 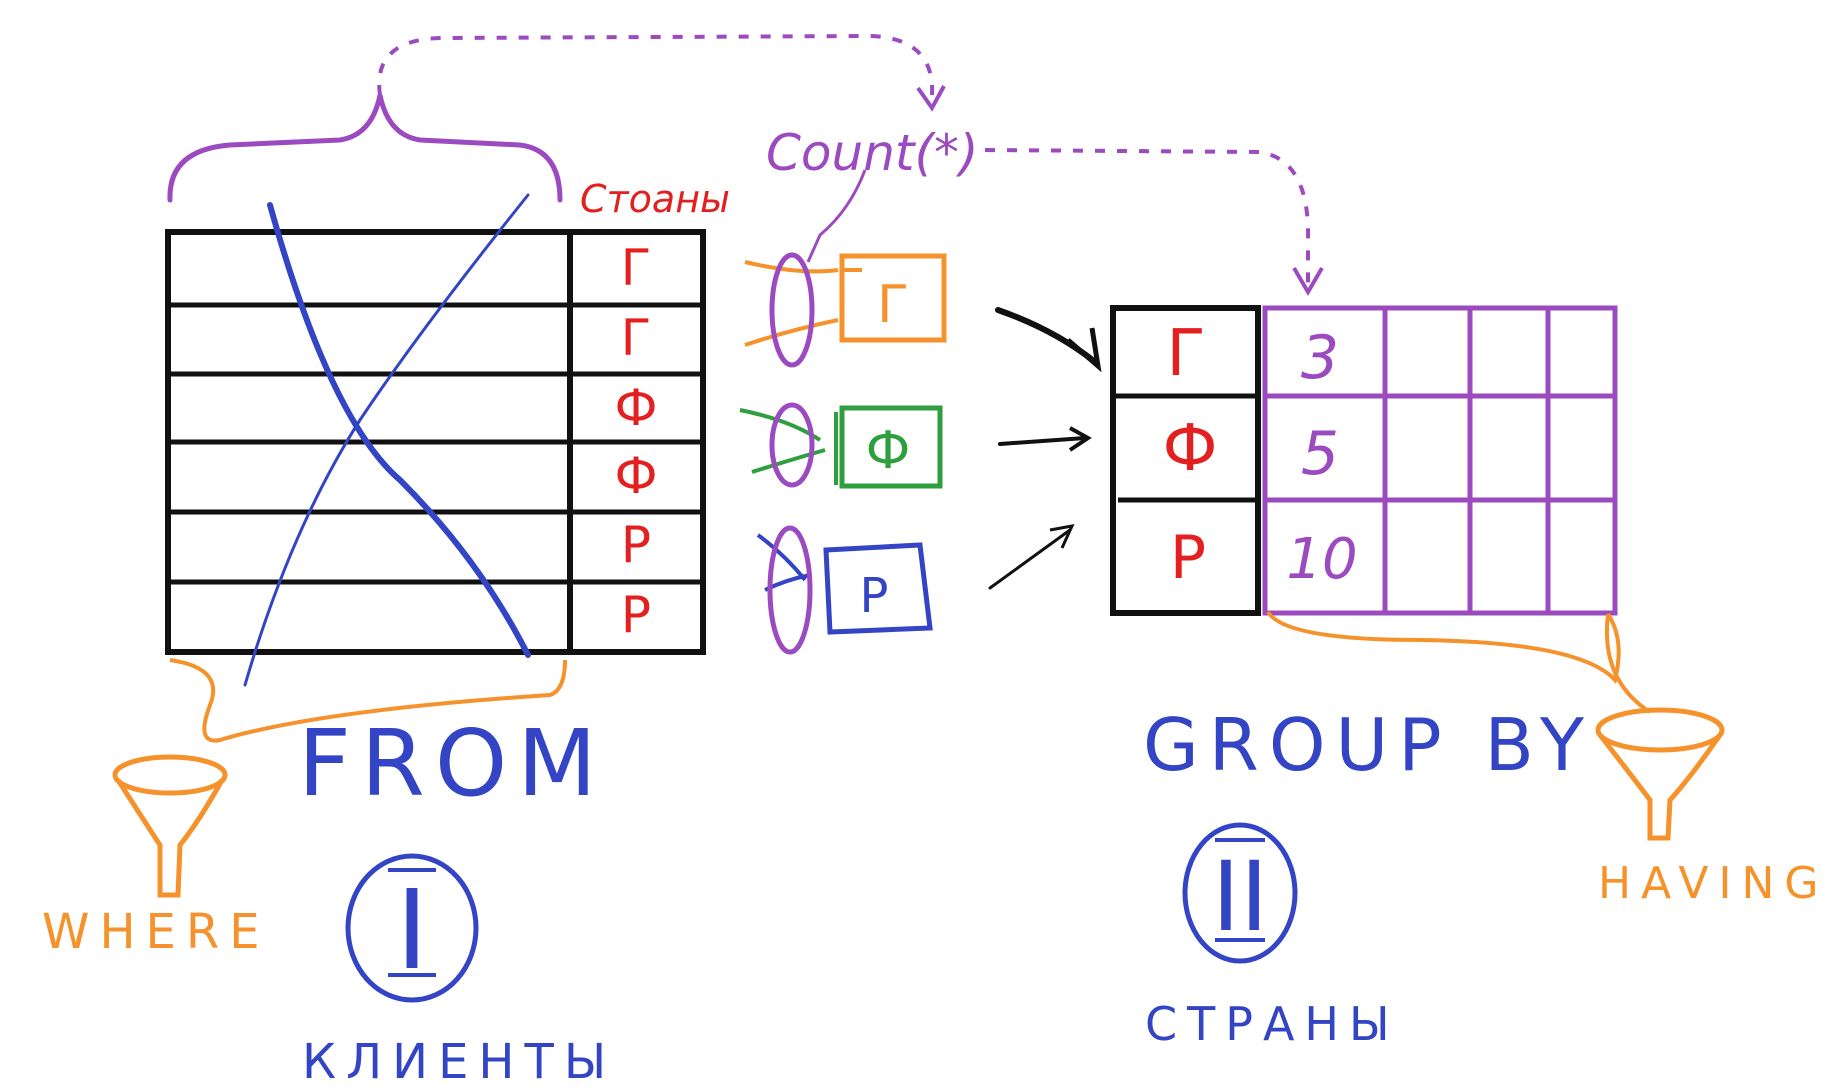 What do you see at coordinates (636, 545) in the screenshot?
I see `source-value-5: Р` at bounding box center [636, 545].